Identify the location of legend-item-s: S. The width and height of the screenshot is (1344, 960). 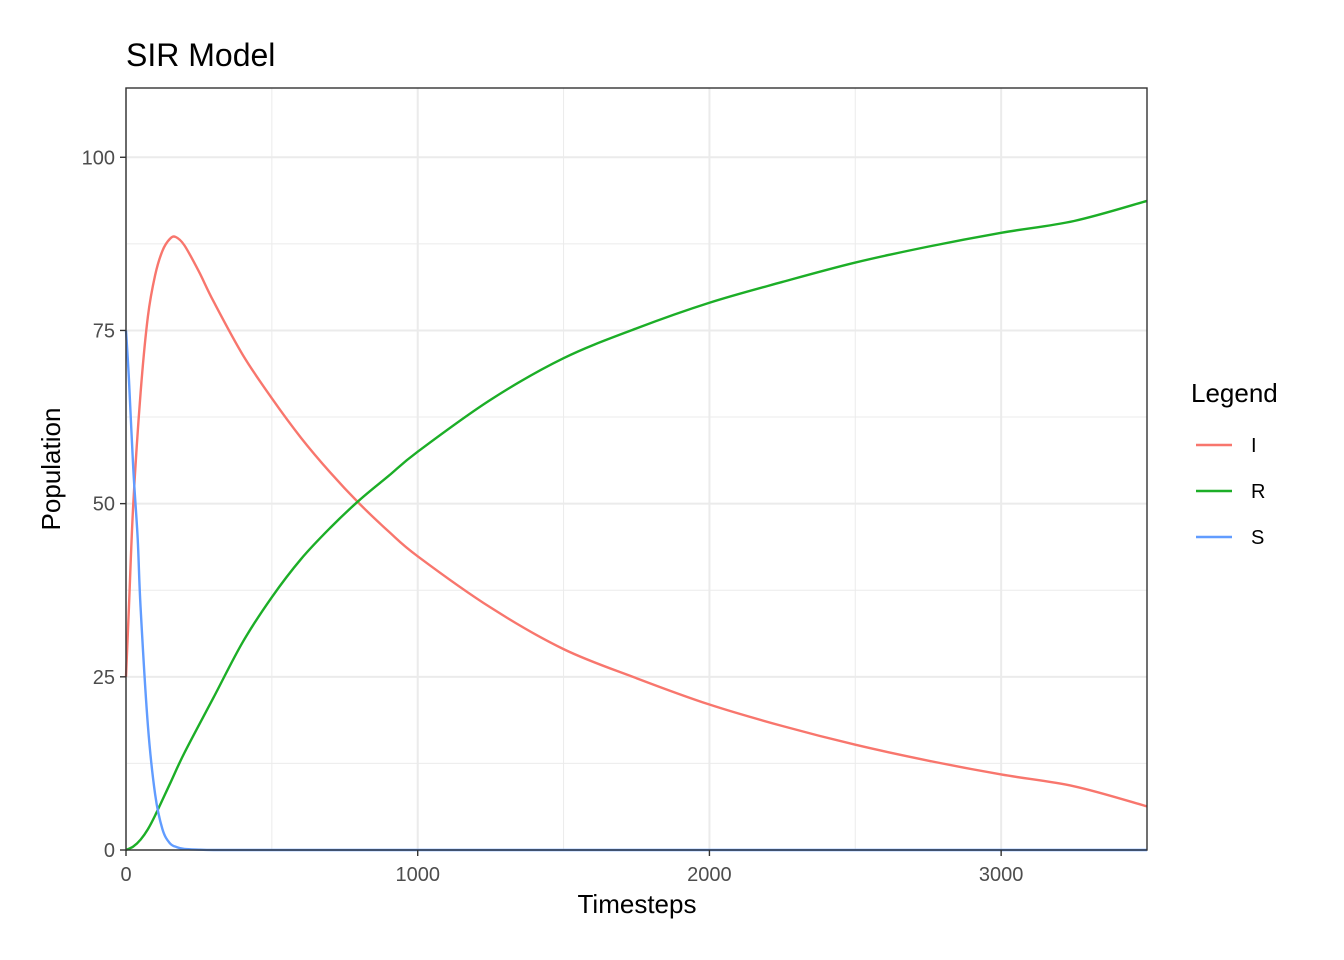
(1230, 538).